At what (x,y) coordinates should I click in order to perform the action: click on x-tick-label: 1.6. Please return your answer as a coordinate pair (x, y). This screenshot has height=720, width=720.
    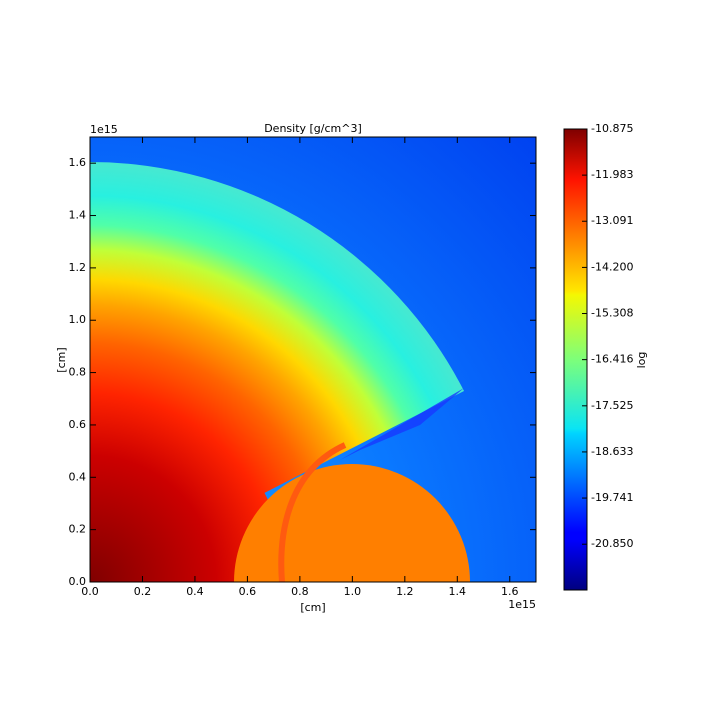
    Looking at the image, I should click on (510, 591).